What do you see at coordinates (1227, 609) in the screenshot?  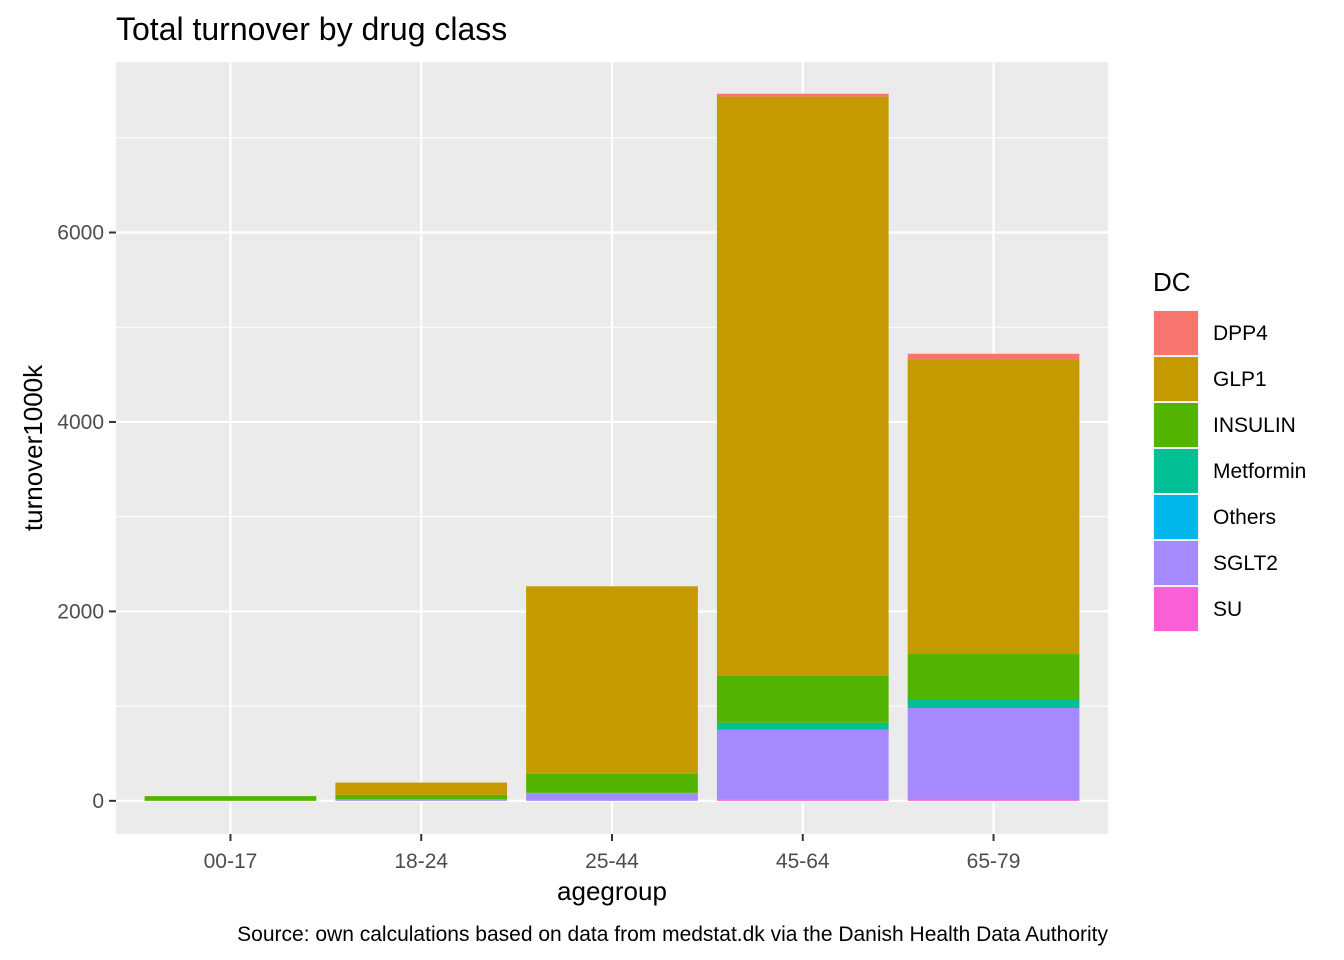 I see `legend-label-su: SU` at bounding box center [1227, 609].